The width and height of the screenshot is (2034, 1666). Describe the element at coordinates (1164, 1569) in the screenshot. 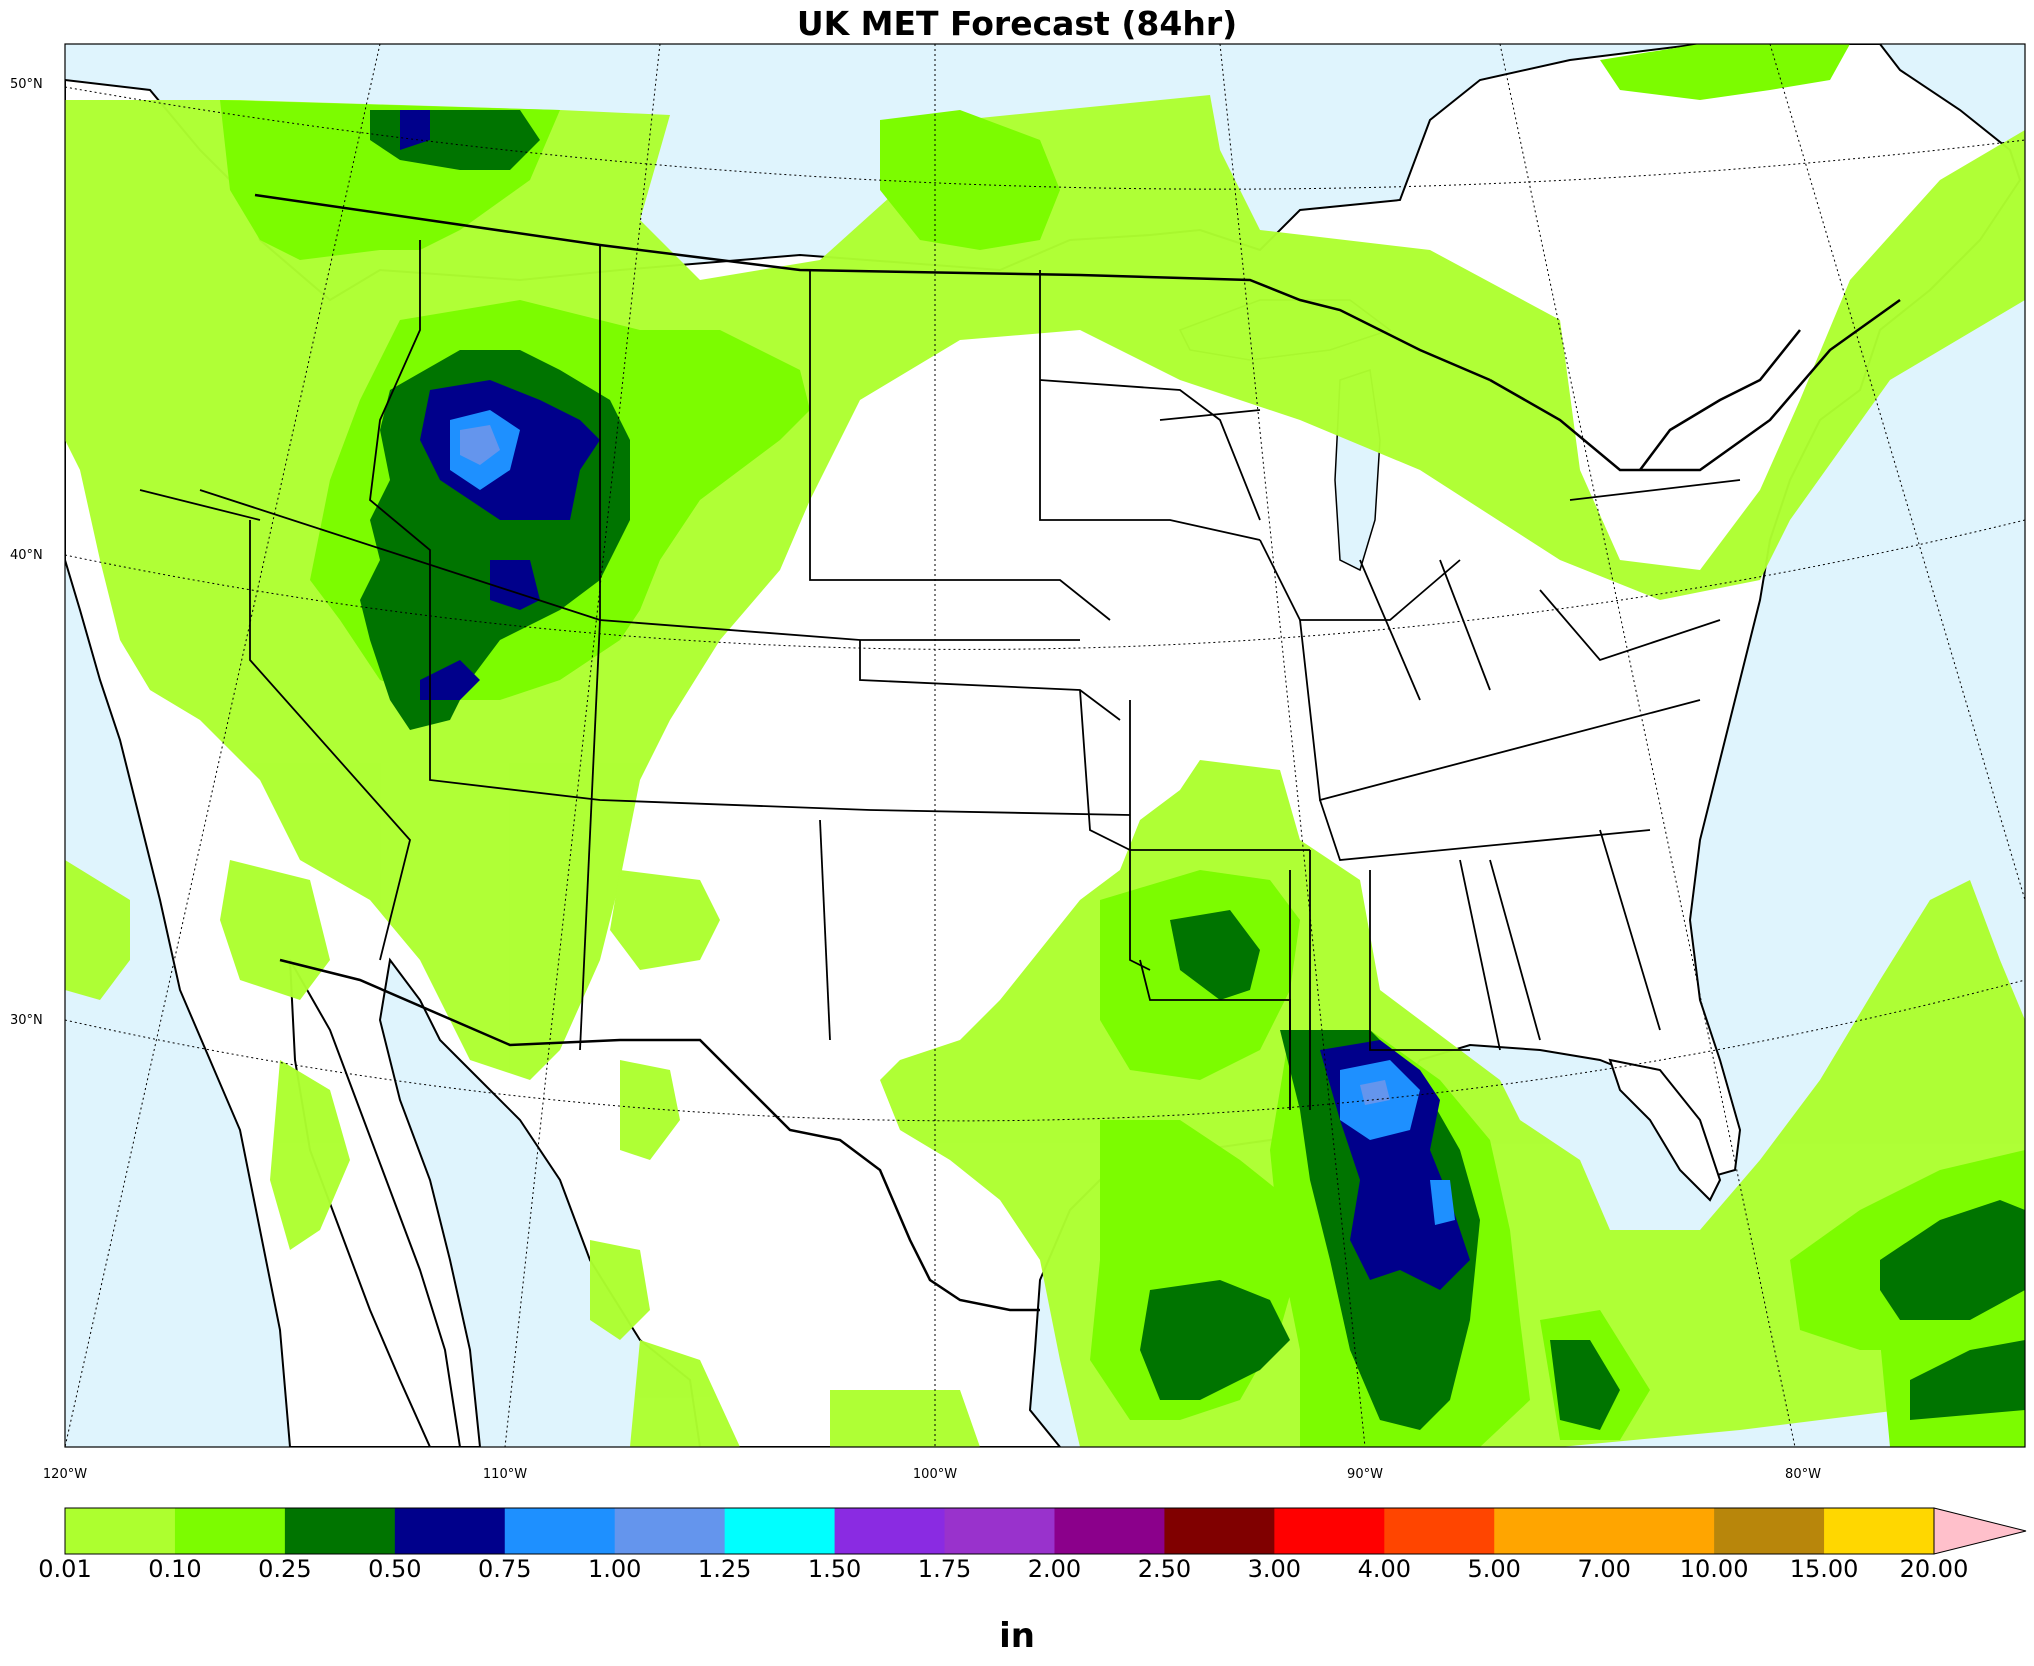

I see `colorbar-tick-label: 2.50` at that location.